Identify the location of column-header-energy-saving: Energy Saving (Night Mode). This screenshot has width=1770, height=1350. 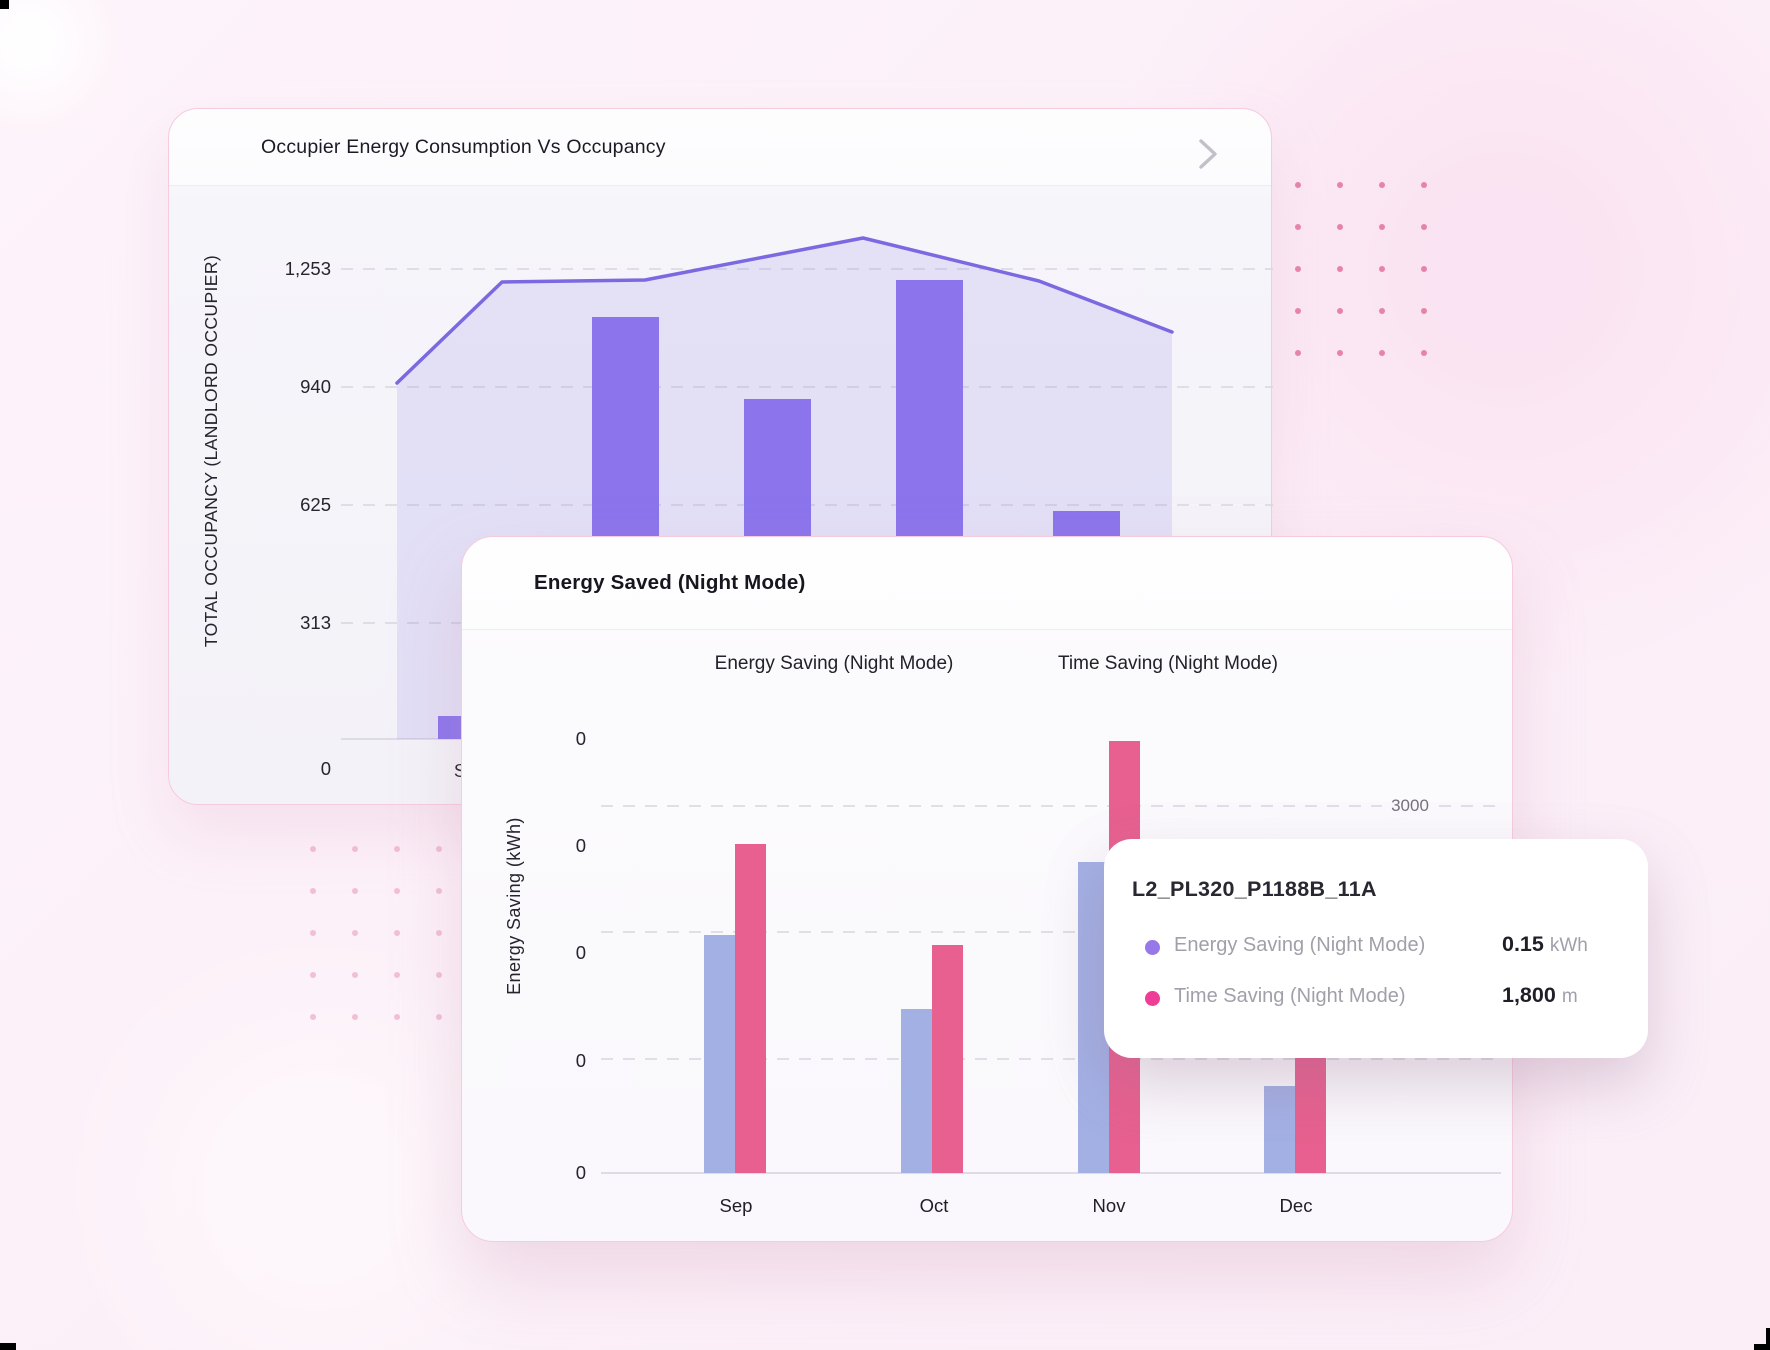
(834, 663).